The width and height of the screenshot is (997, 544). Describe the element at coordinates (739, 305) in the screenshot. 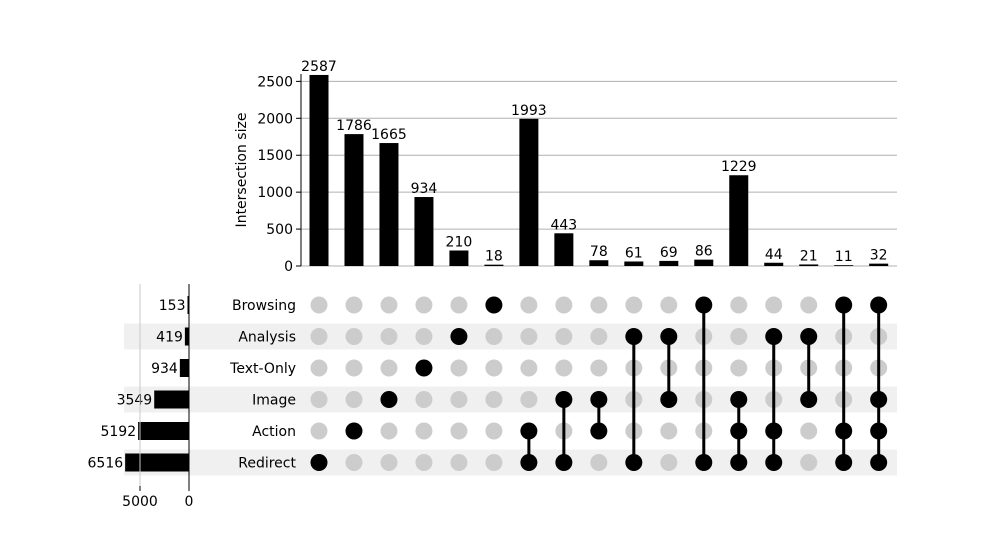

I see `matrix-dot-empty-12-browsing` at that location.